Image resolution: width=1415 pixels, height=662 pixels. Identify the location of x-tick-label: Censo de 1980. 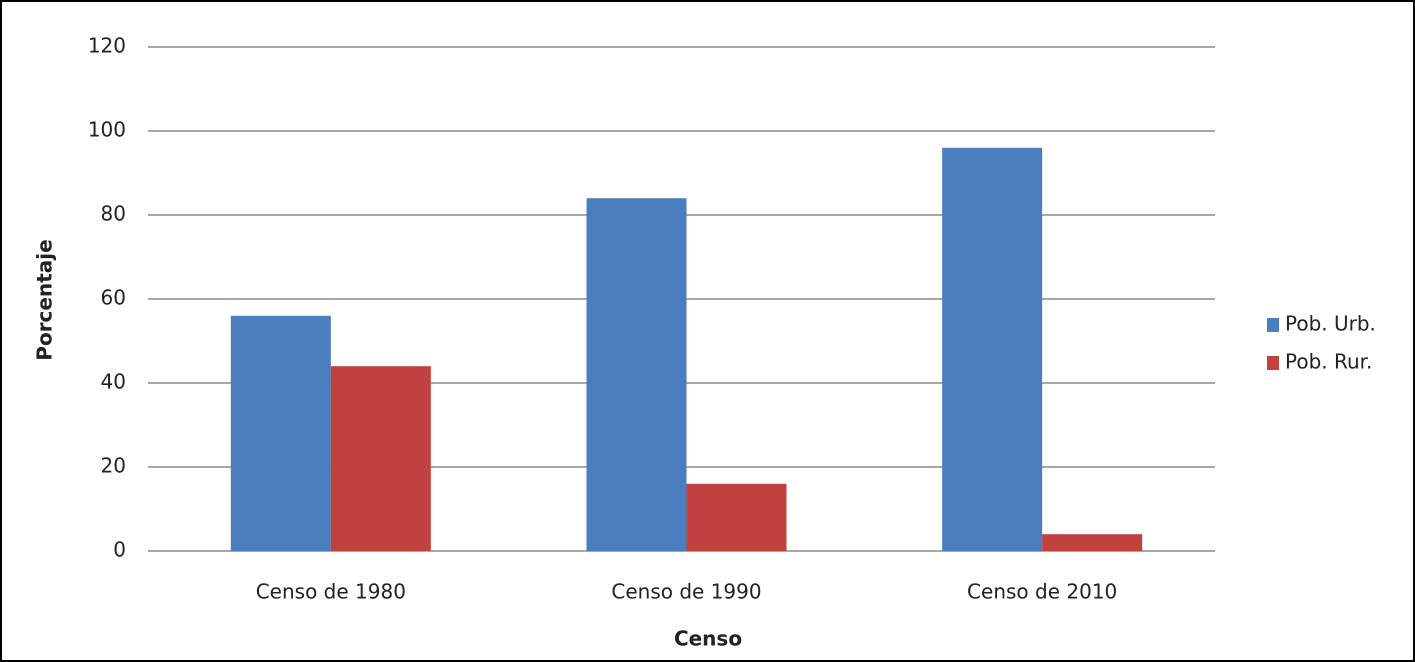
(331, 592).